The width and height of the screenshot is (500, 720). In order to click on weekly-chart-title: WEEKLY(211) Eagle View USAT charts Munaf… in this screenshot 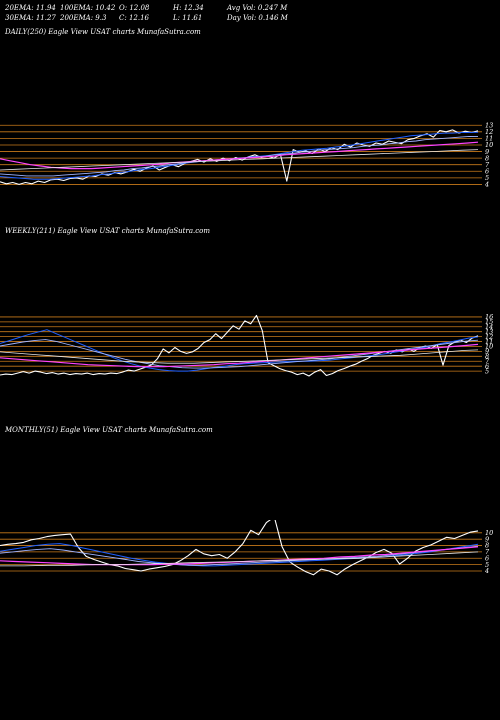, I will do `click(108, 231)`.